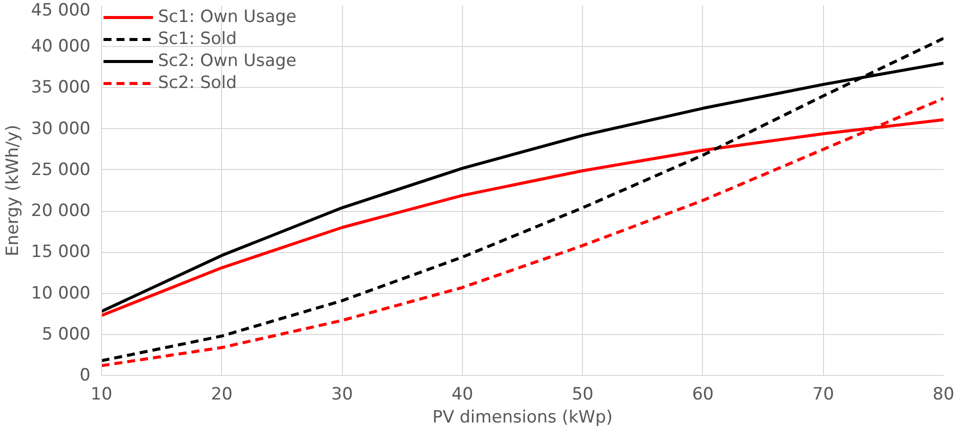  Describe the element at coordinates (197, 39) in the screenshot. I see `legend-label: Sc1: Sold` at that location.